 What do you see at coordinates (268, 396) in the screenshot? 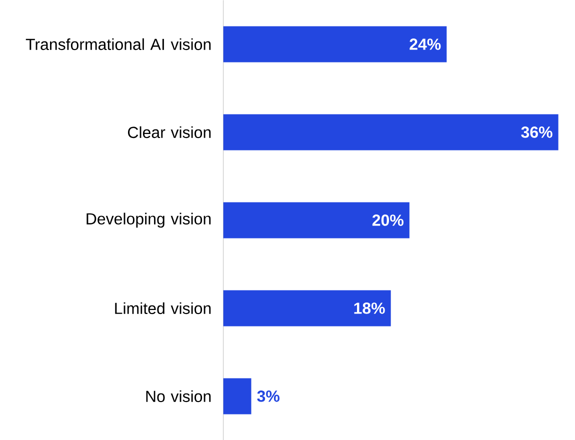
I see `data-label: 3%` at bounding box center [268, 396].